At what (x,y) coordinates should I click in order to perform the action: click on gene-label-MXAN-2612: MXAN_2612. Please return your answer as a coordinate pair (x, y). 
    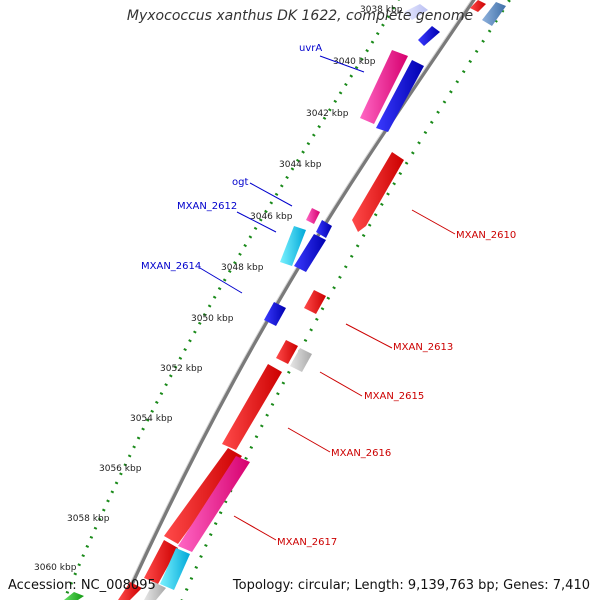
    Looking at the image, I should click on (207, 206).